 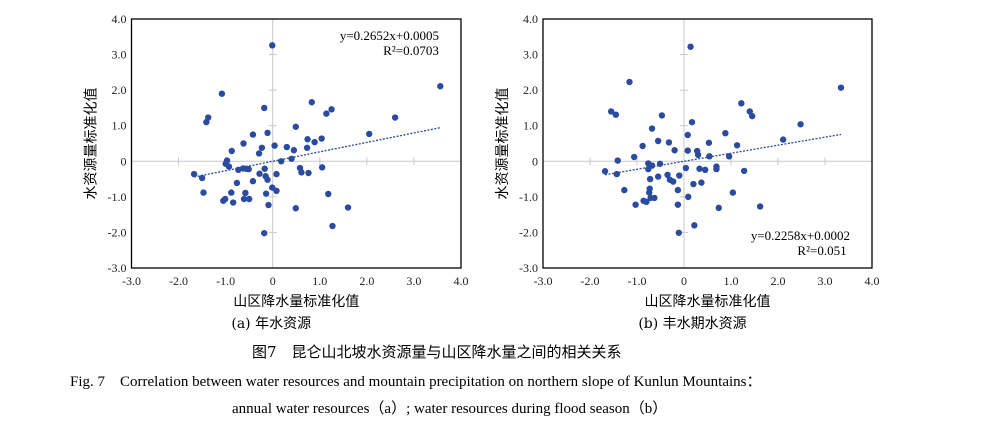 What do you see at coordinates (821, 250) in the screenshot?
I see `r-squared: R²=0.051` at bounding box center [821, 250].